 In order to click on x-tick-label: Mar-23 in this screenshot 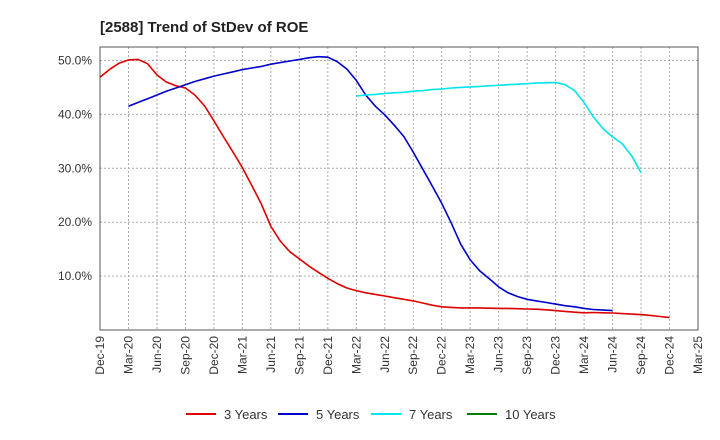, I will do `click(470, 355)`.